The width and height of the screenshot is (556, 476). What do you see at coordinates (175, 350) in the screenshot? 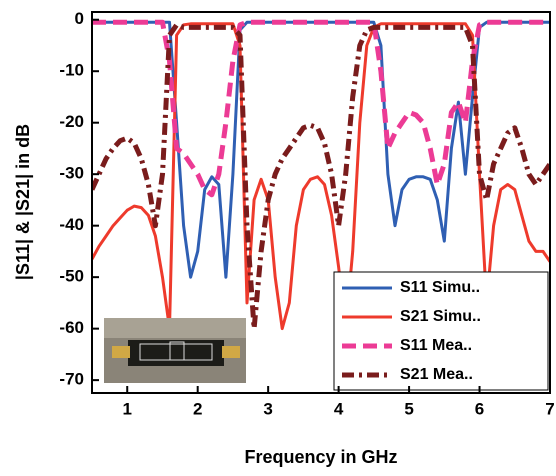
I see `inset-photo` at bounding box center [175, 350].